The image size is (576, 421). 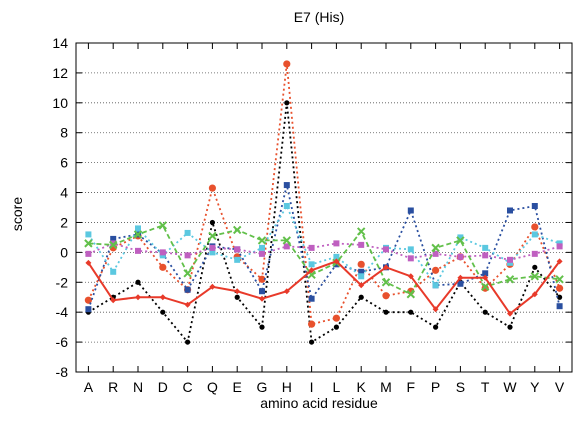 What do you see at coordinates (386, 387) in the screenshot?
I see `x-tick-label: M` at bounding box center [386, 387].